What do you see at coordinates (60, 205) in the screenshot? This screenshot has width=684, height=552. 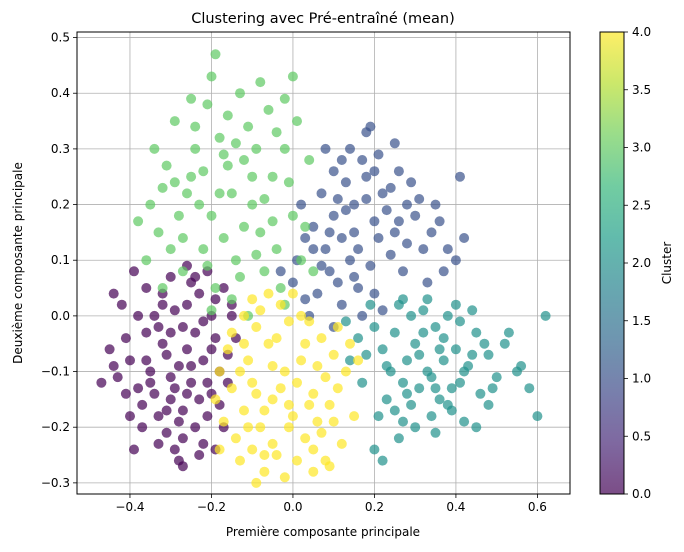 I see `y-tick-label: 0.2` at bounding box center [60, 205].